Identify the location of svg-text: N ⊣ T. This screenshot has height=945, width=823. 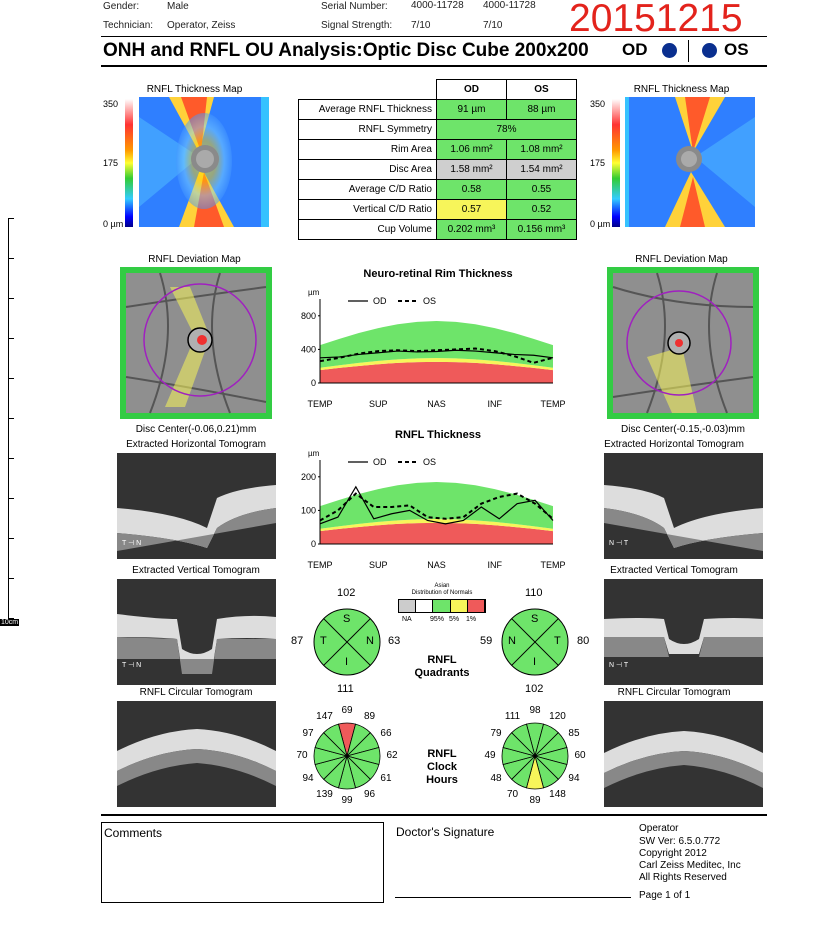
(619, 665).